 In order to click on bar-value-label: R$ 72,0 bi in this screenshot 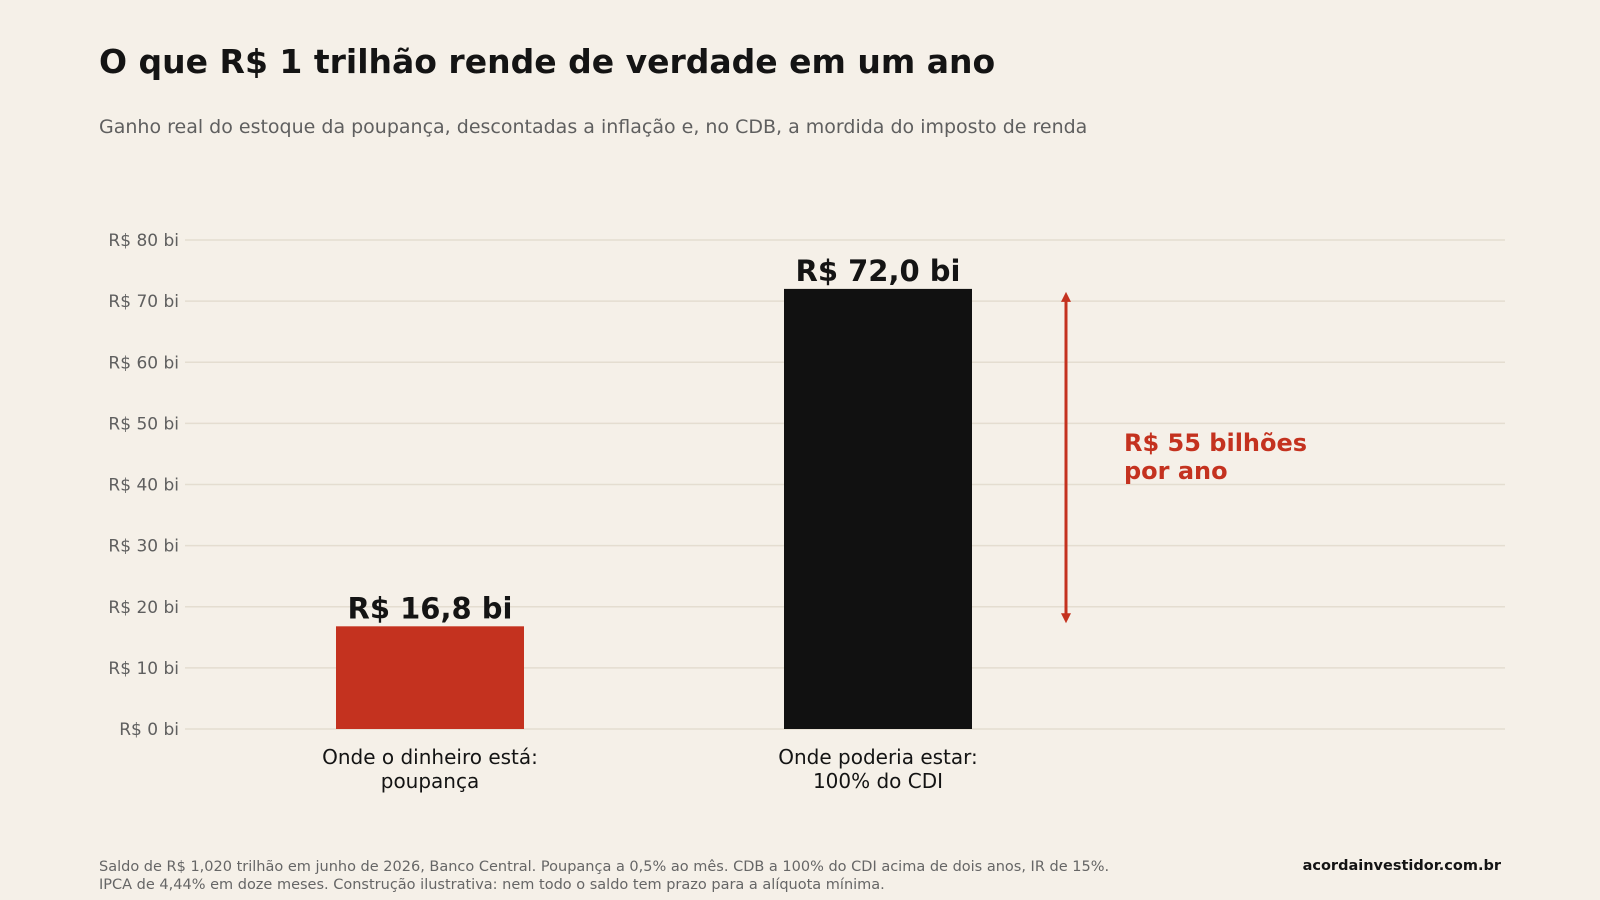, I will do `click(878, 271)`.